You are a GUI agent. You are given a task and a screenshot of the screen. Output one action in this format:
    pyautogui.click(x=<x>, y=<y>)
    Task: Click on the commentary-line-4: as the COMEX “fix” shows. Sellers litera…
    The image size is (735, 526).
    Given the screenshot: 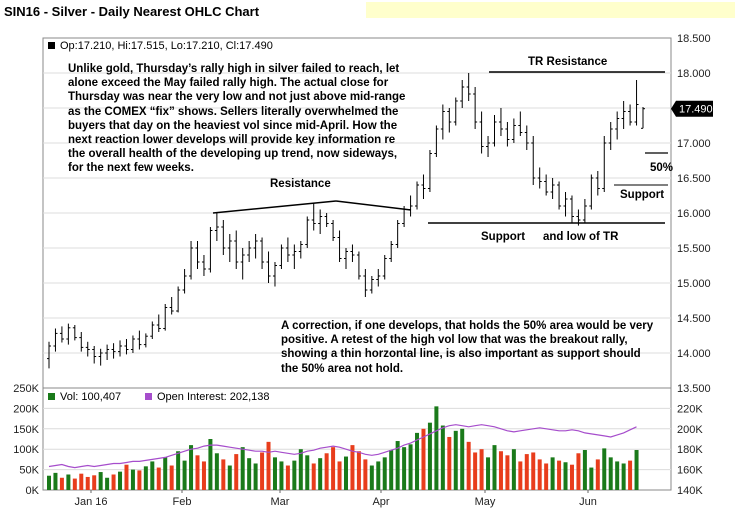 What is the action you would take?
    pyautogui.click(x=233, y=111)
    